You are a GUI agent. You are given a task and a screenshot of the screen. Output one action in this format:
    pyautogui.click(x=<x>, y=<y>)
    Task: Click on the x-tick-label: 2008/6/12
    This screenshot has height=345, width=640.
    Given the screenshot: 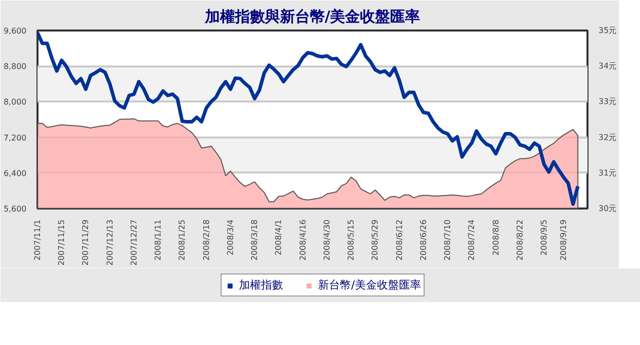 What is the action you would take?
    pyautogui.click(x=399, y=240)
    